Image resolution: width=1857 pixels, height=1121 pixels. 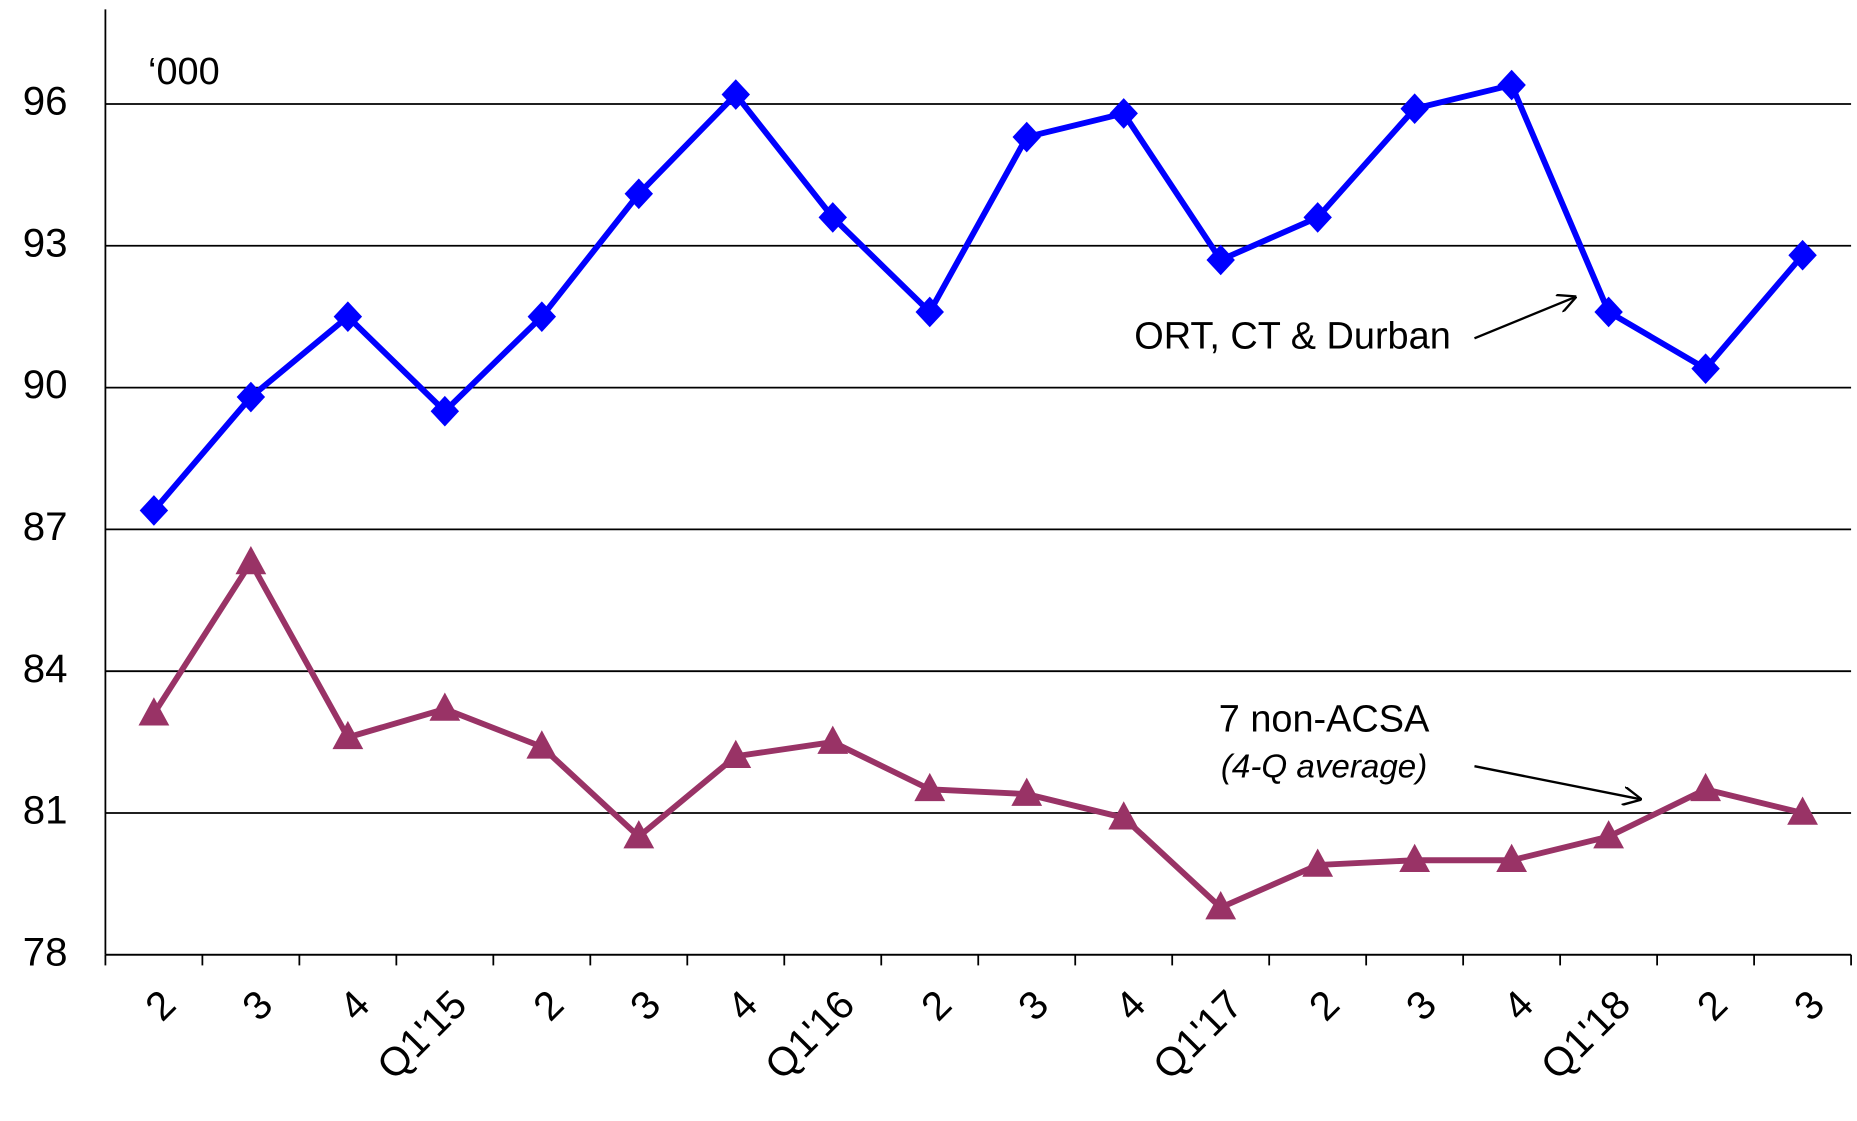 What do you see at coordinates (1197, 1035) in the screenshot?
I see `x-tick-label: Q1'17` at bounding box center [1197, 1035].